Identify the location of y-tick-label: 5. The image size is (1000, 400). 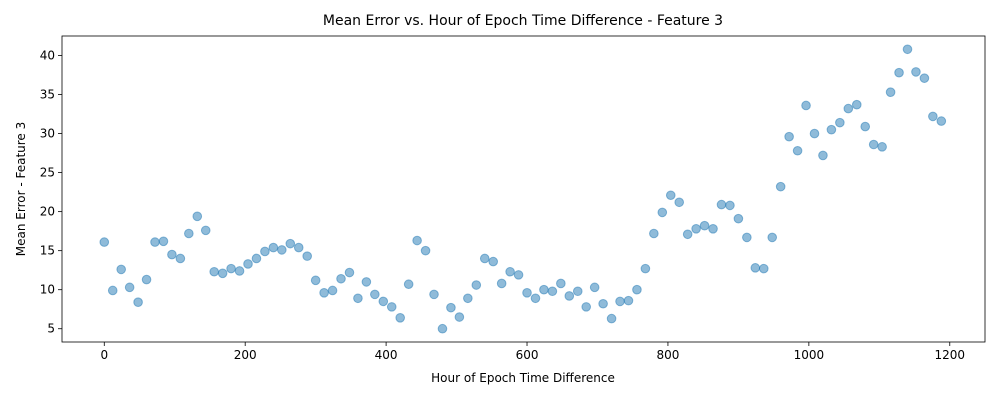
(51, 329).